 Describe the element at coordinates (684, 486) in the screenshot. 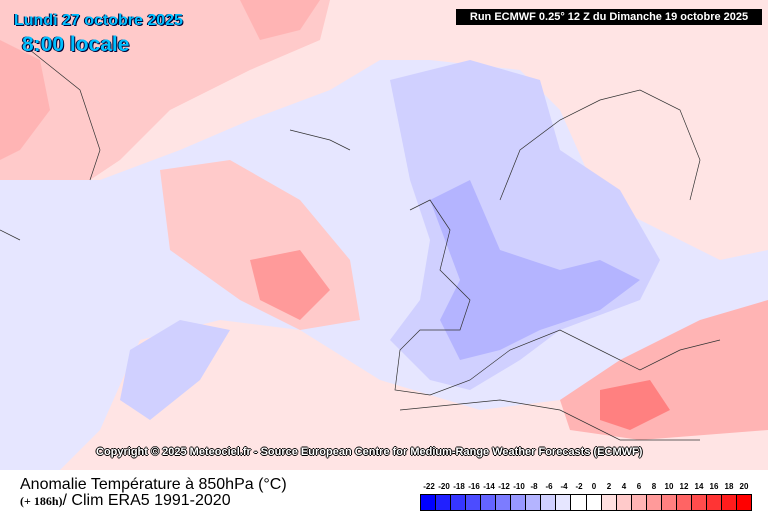

I see `legend-label: 12` at that location.